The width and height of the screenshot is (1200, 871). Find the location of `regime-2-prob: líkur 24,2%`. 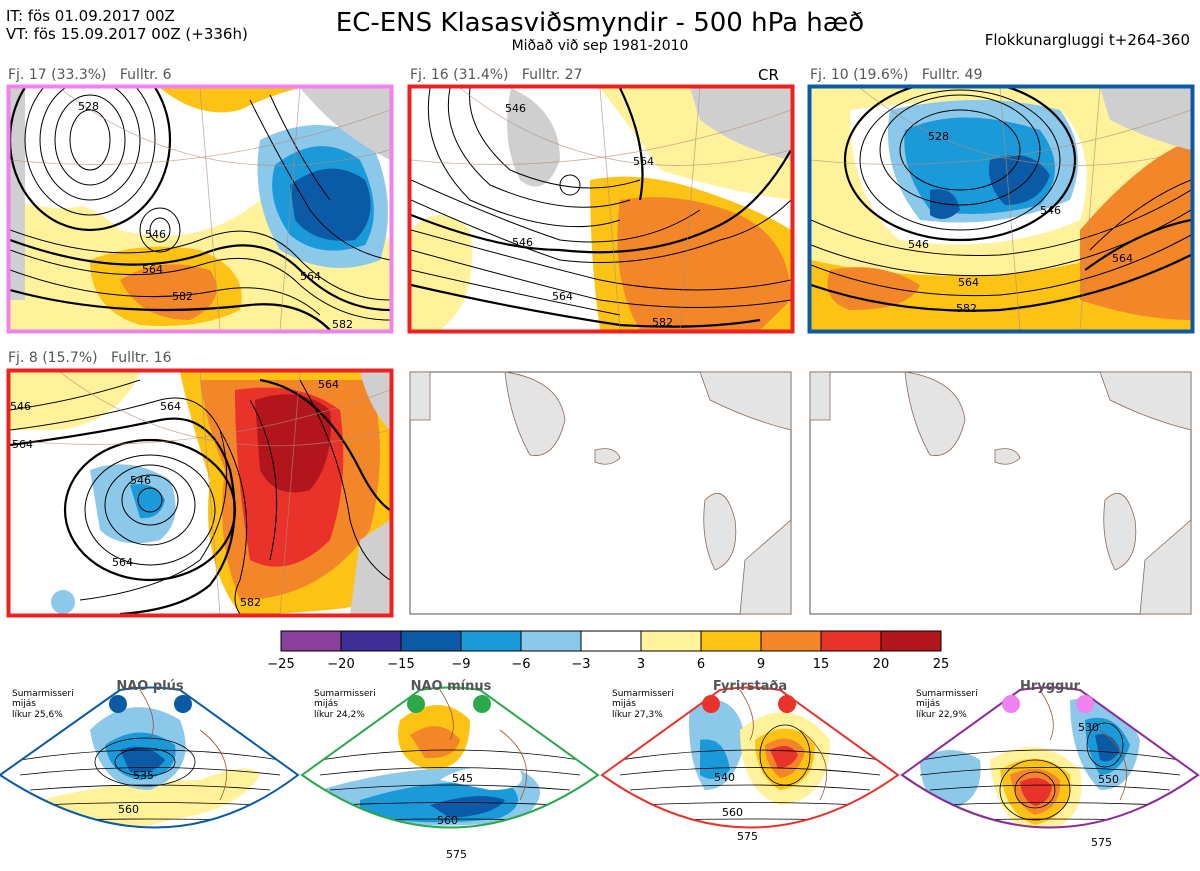

regime-2-prob: líkur 24,2% is located at coordinates (339, 715).